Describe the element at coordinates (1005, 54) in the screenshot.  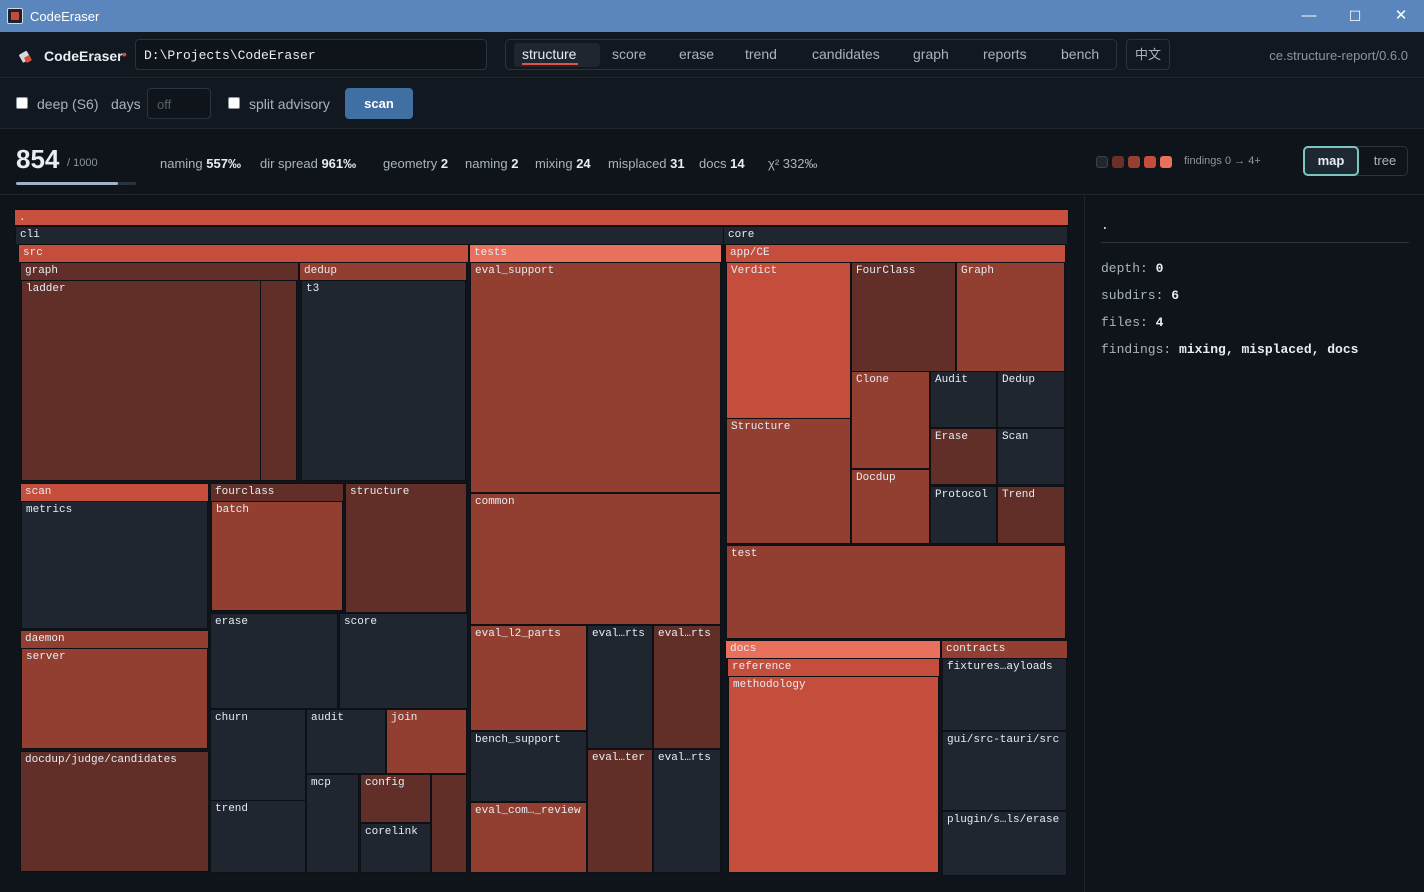
I see `tab-reports: reports` at that location.